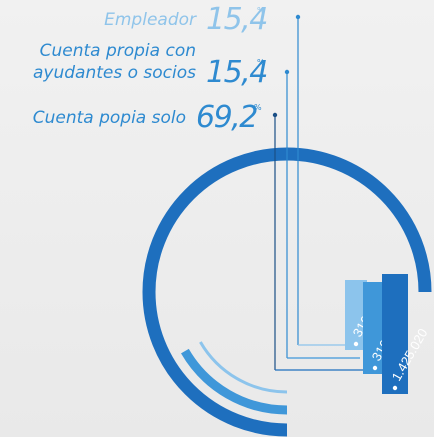 This screenshot has height=437, width=434. I want to click on legend-percent-symbol-3: %, so click(258, 107).